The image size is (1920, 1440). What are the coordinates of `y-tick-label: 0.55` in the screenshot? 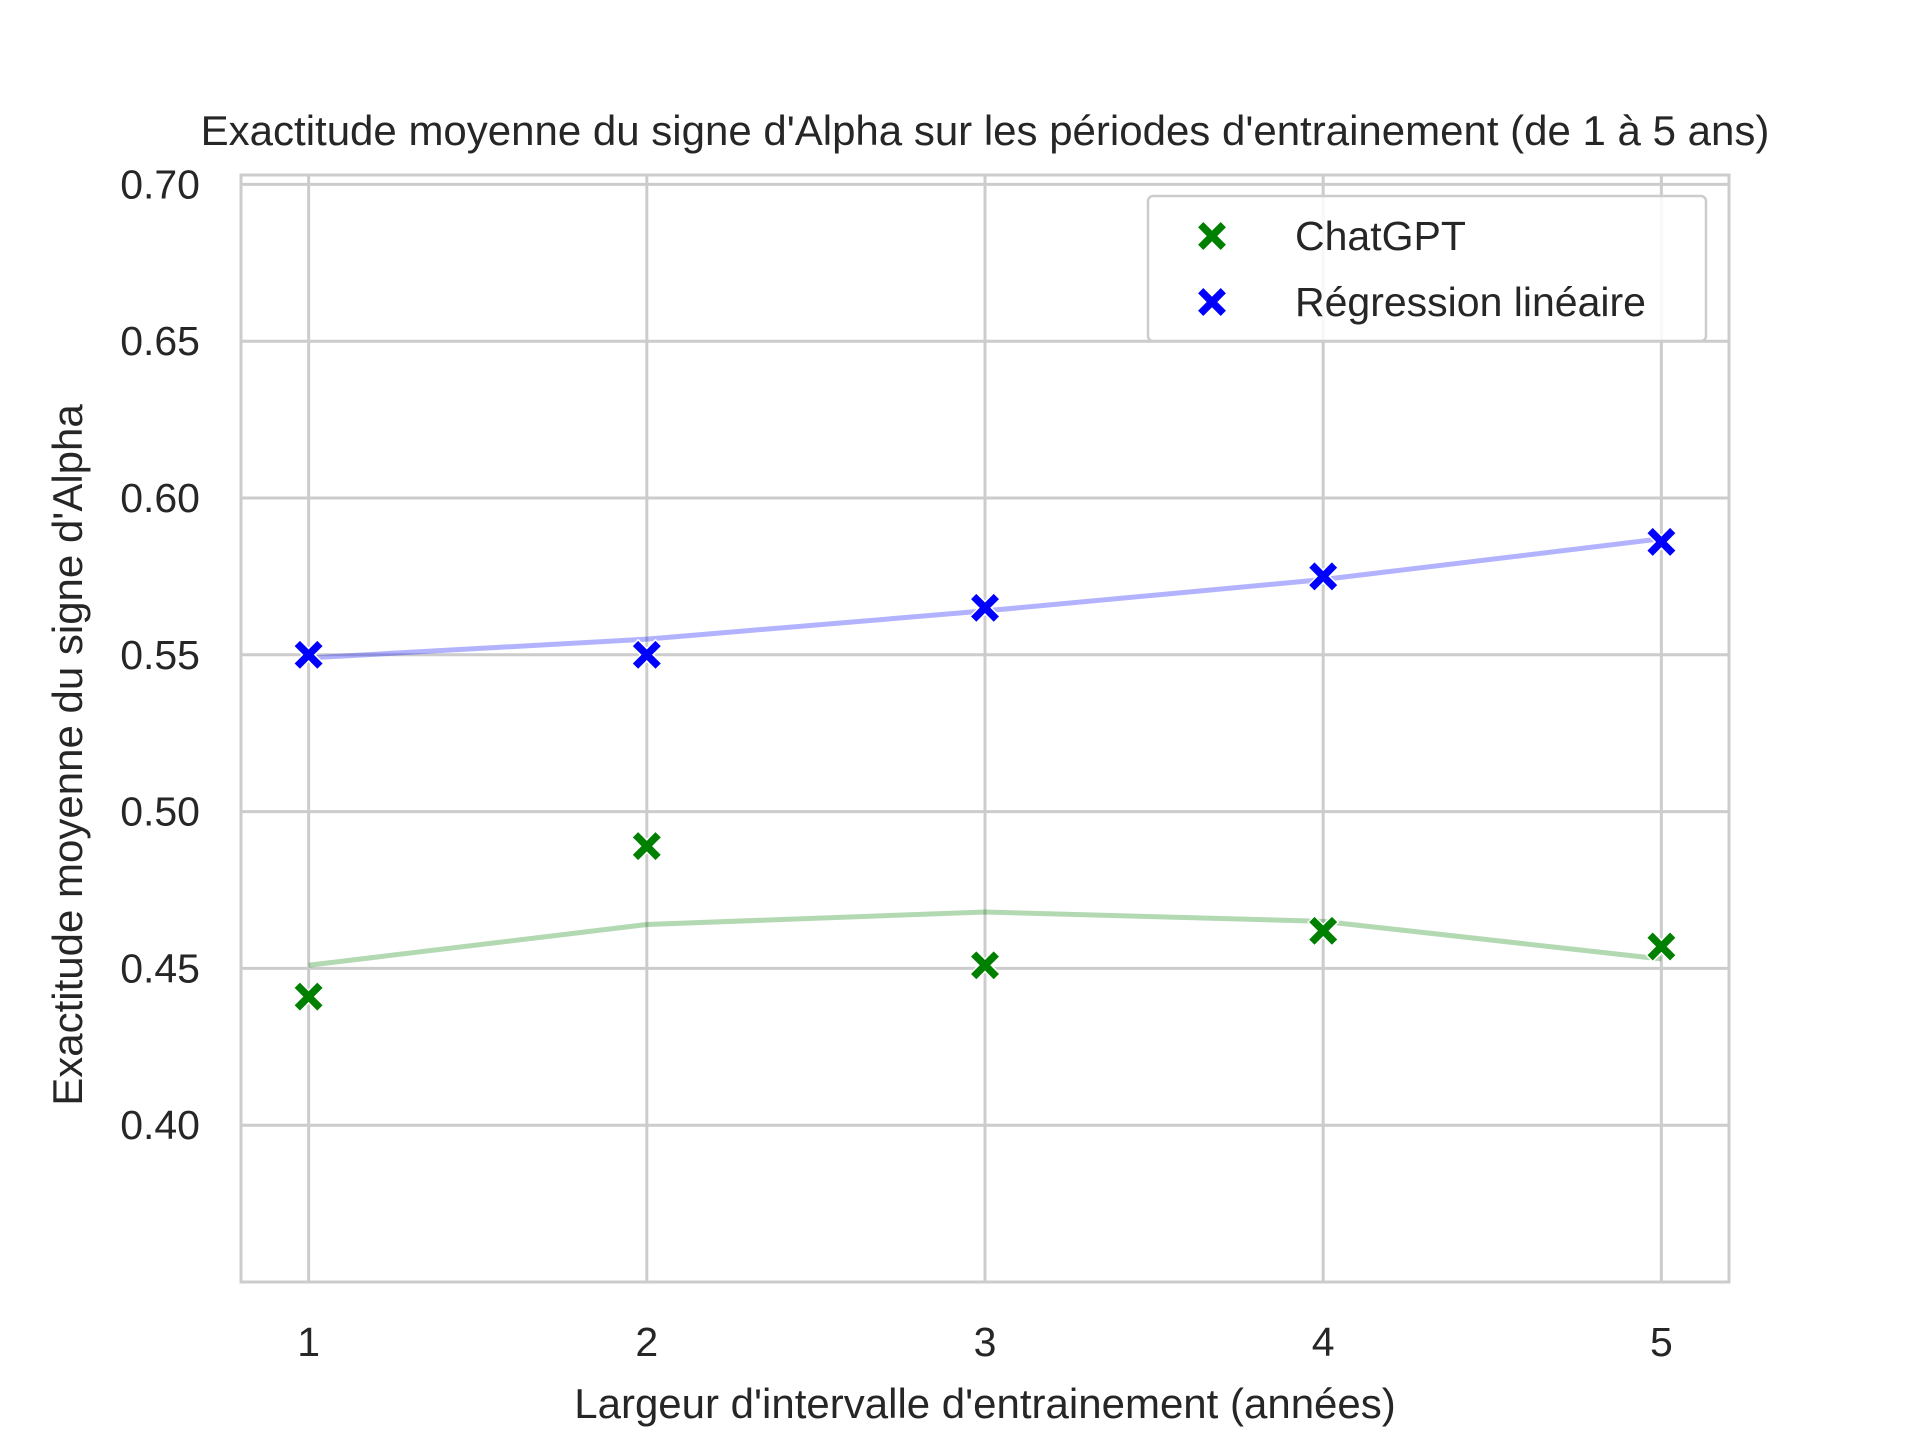 It's located at (160, 655).